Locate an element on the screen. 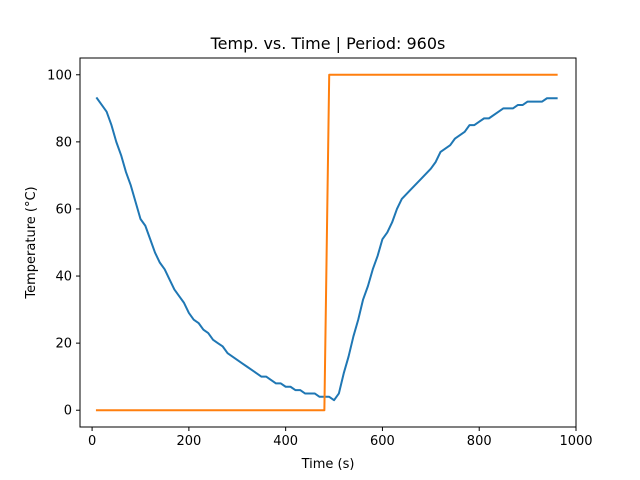 This screenshot has height=480, width=640. y-tick-label: 40 is located at coordinates (63, 277).